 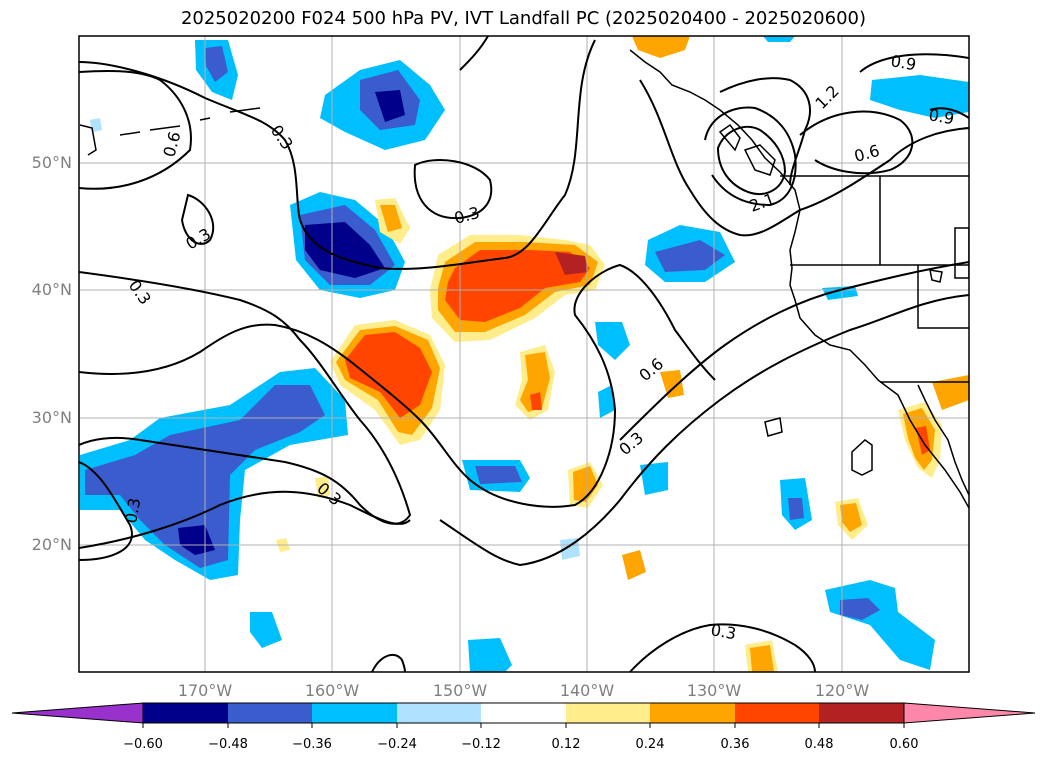 I want to click on colorbar, so click(x=523, y=715).